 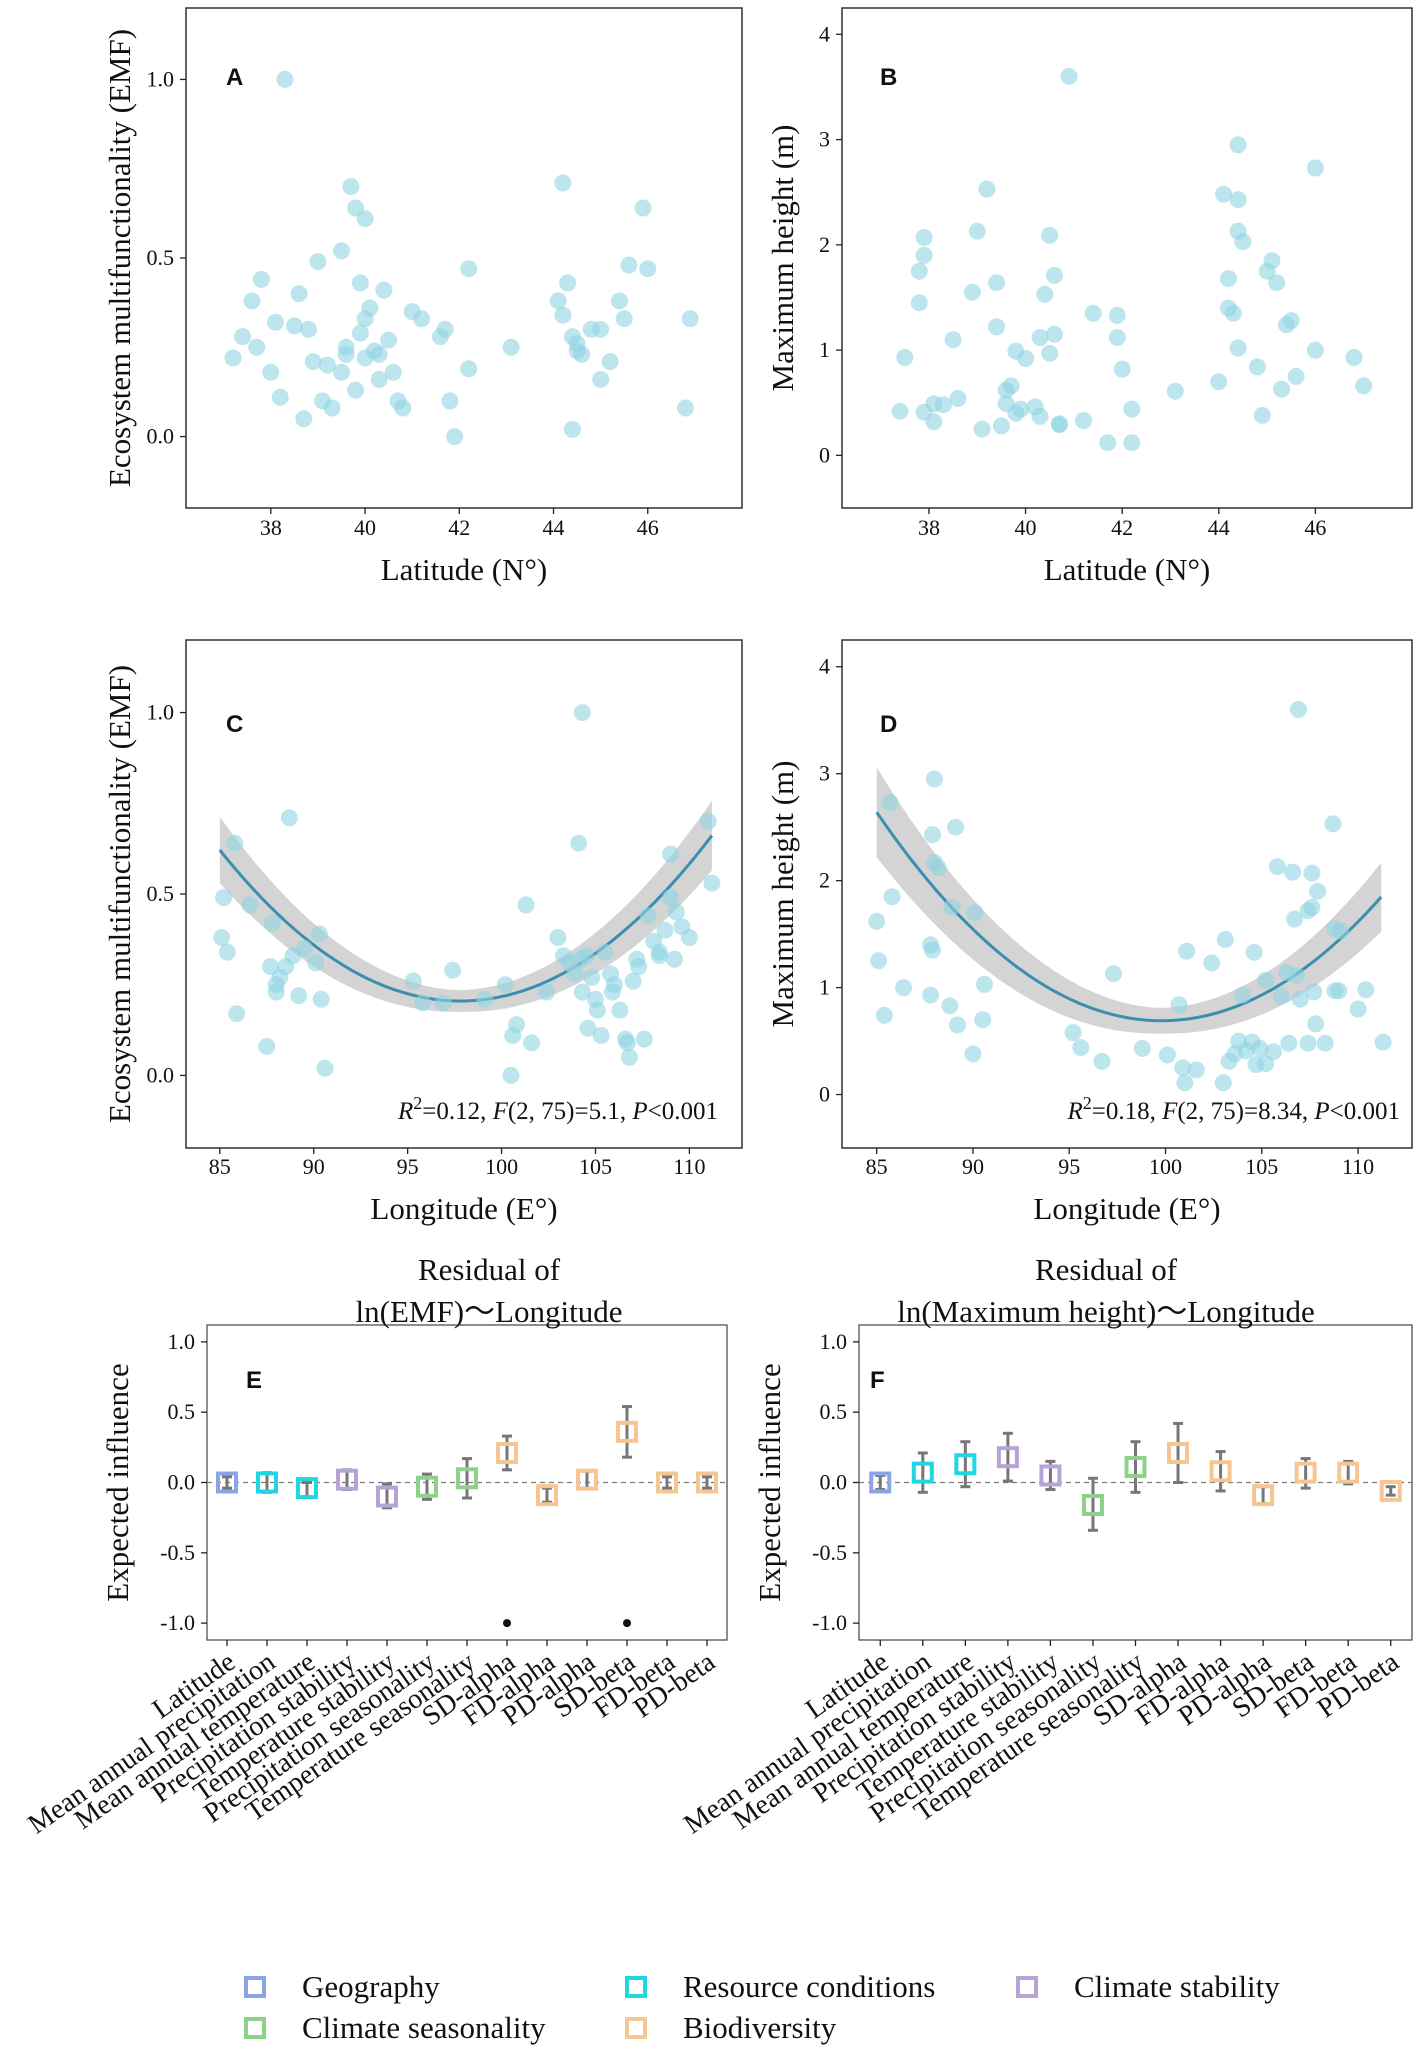 I want to click on stats-annotation: R2=0.12, F(2, 75)=5.1, P<0.001, so click(x=557, y=1109).